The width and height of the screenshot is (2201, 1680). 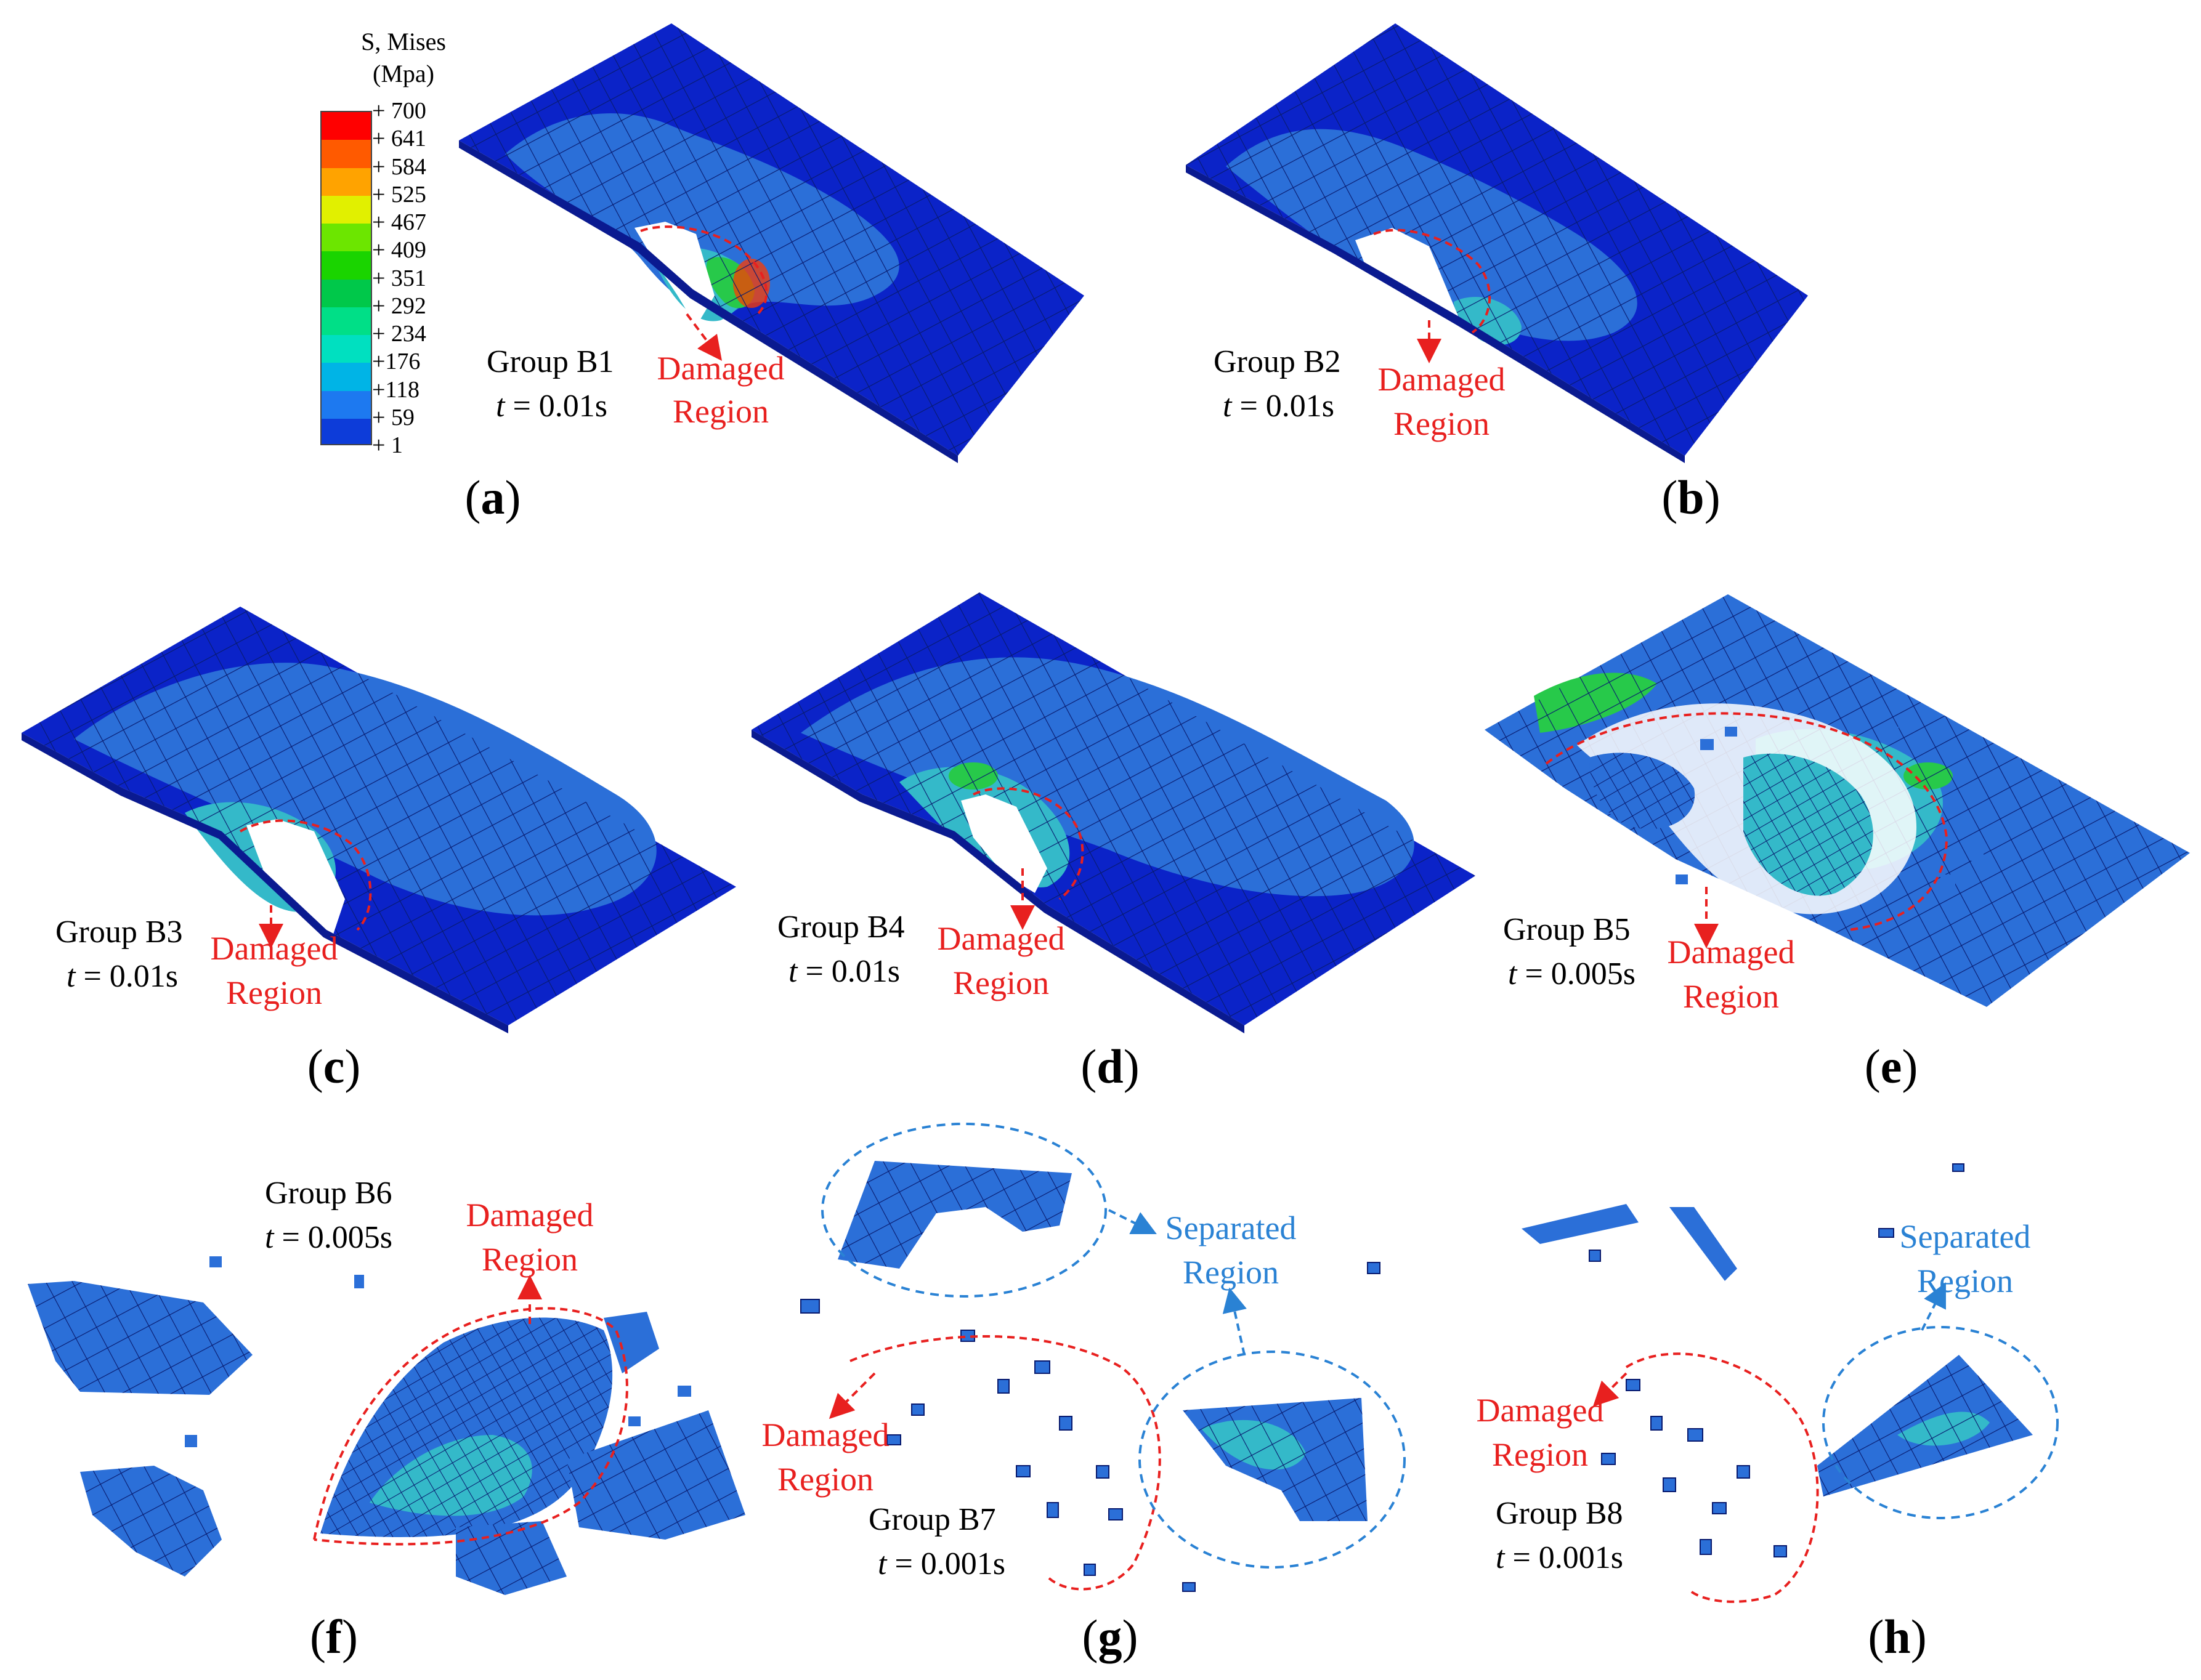 I want to click on panel-f-group-label: Group B6, so click(x=328, y=1193).